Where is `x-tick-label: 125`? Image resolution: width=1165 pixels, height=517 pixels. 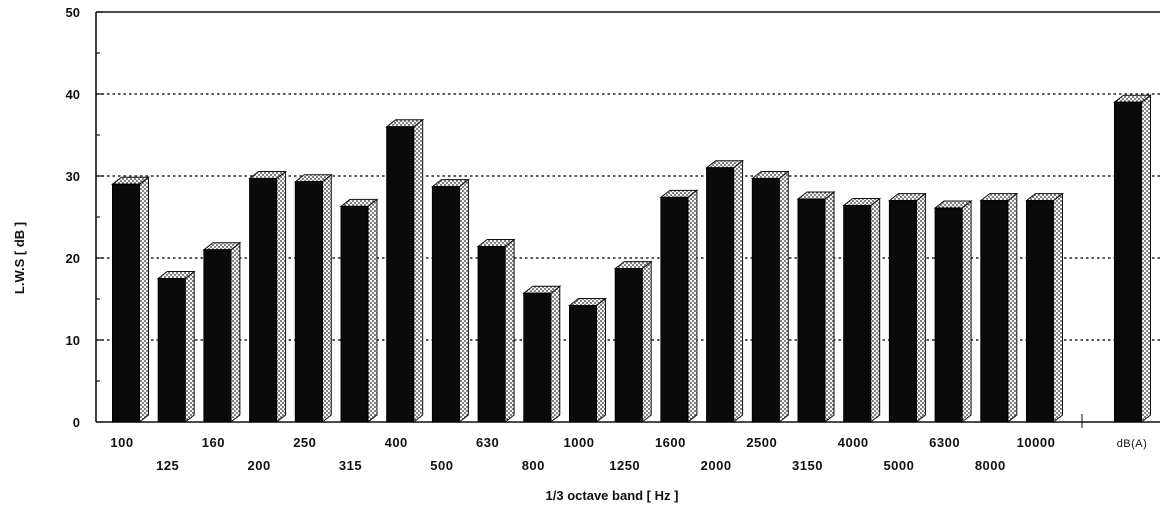
x-tick-label: 125 is located at coordinates (167, 465).